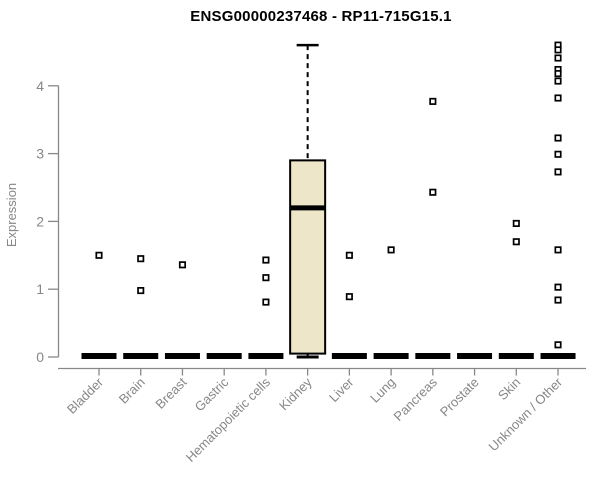 The width and height of the screenshot is (600, 500). Describe the element at coordinates (40, 357) in the screenshot. I see `y-tick-label: 0` at that location.